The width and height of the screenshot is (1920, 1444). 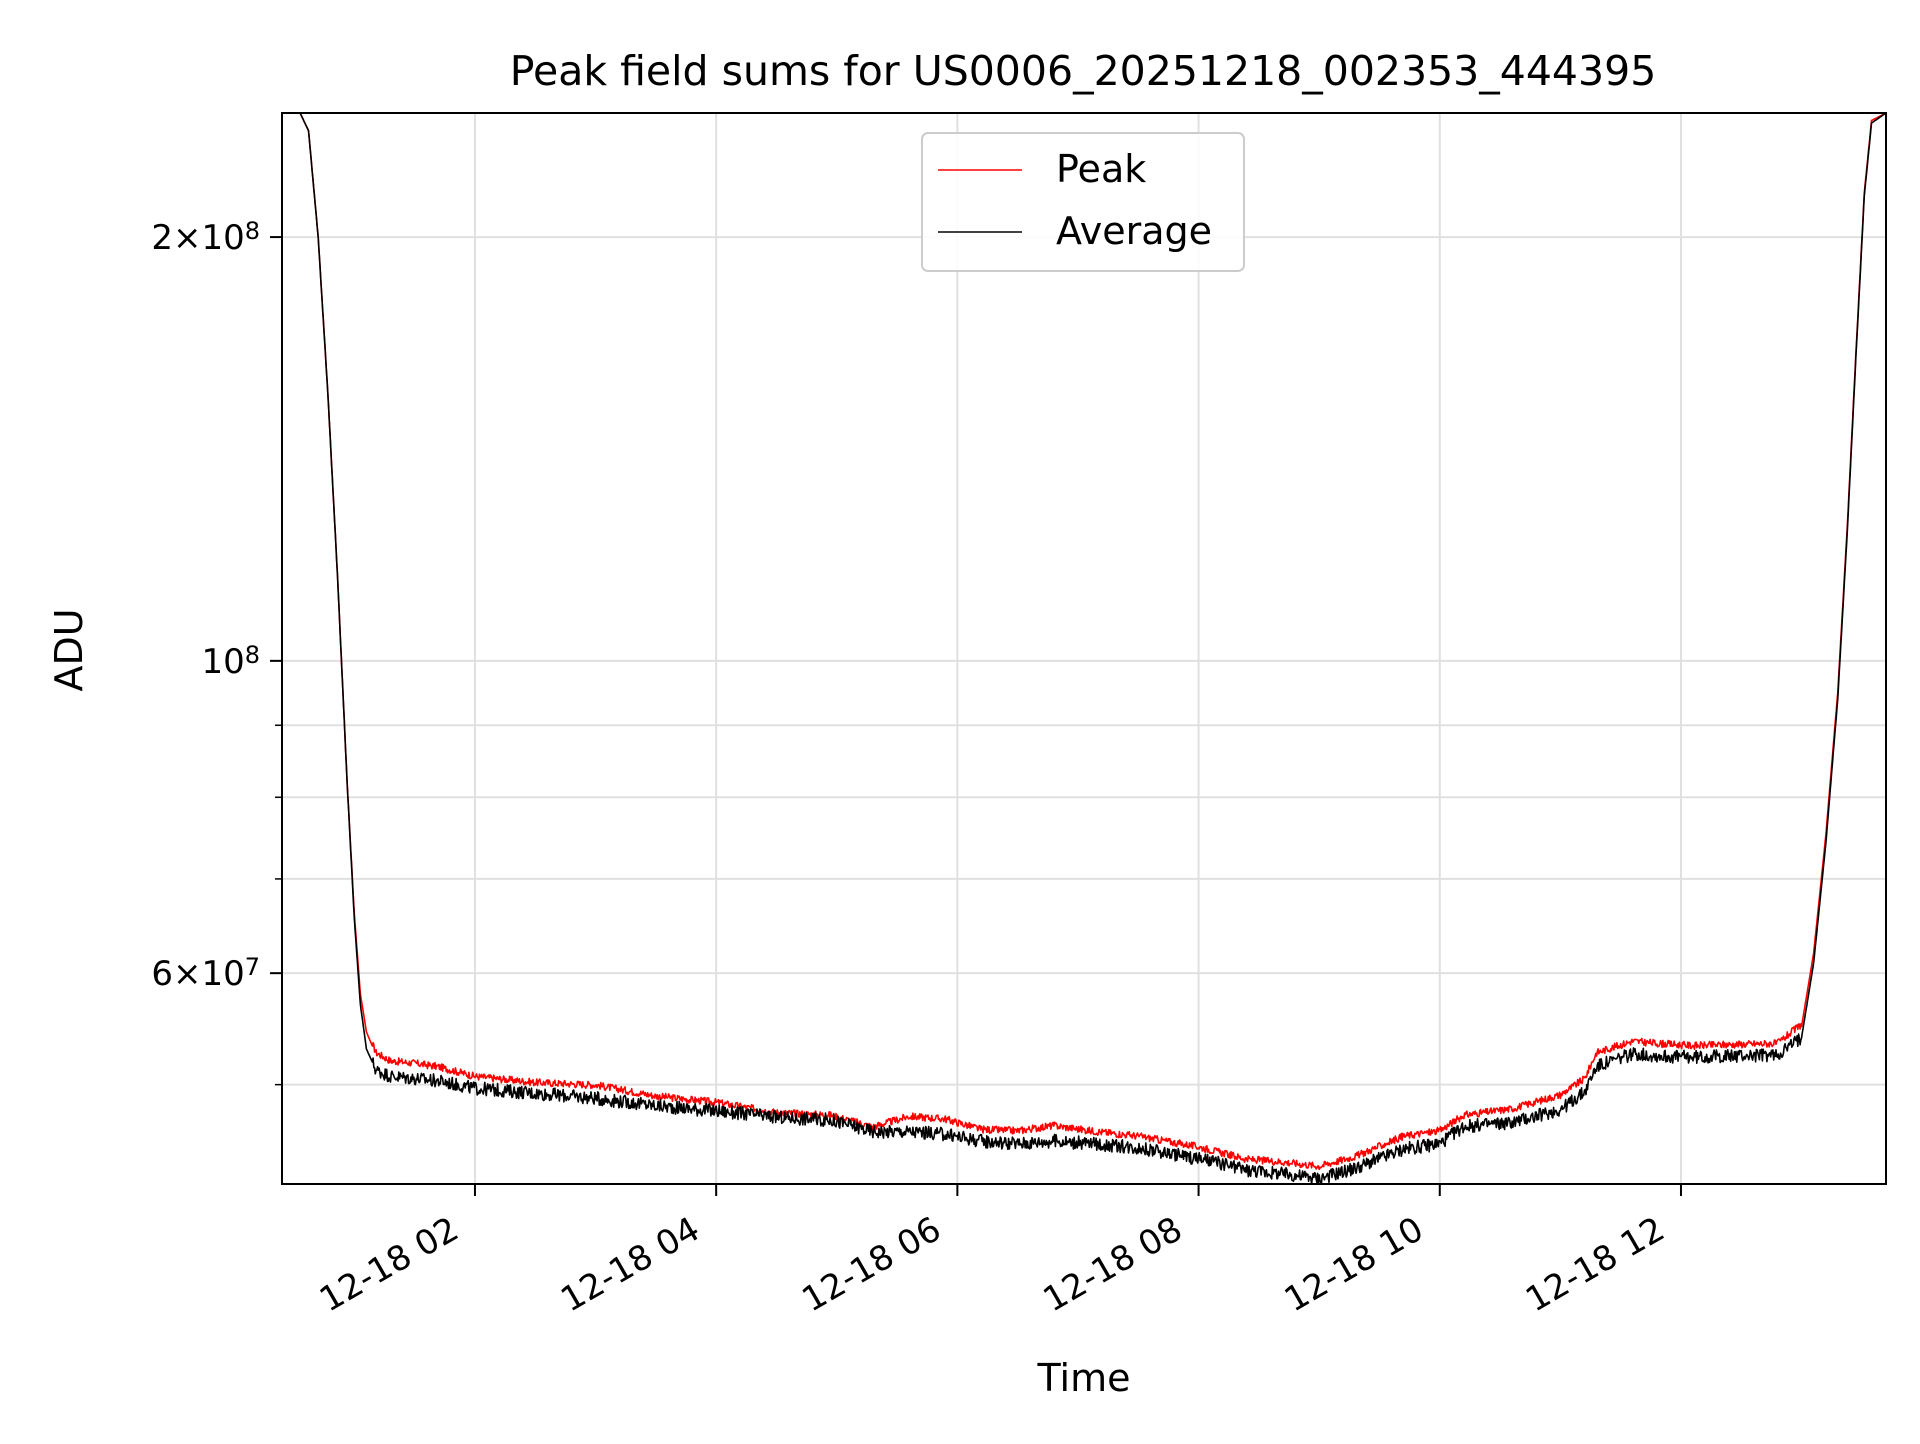 I want to click on y-tick-label: 2×108, so click(x=205, y=237).